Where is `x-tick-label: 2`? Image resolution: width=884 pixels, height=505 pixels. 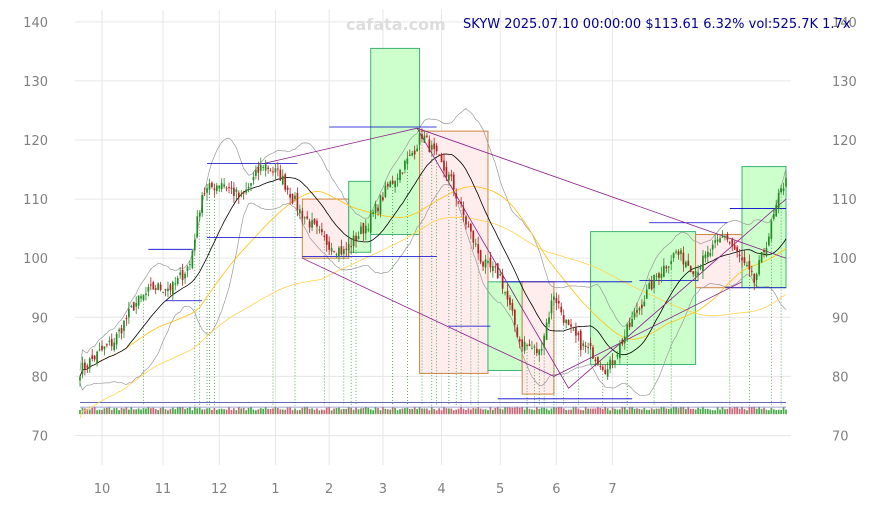 x-tick-label: 2 is located at coordinates (329, 489).